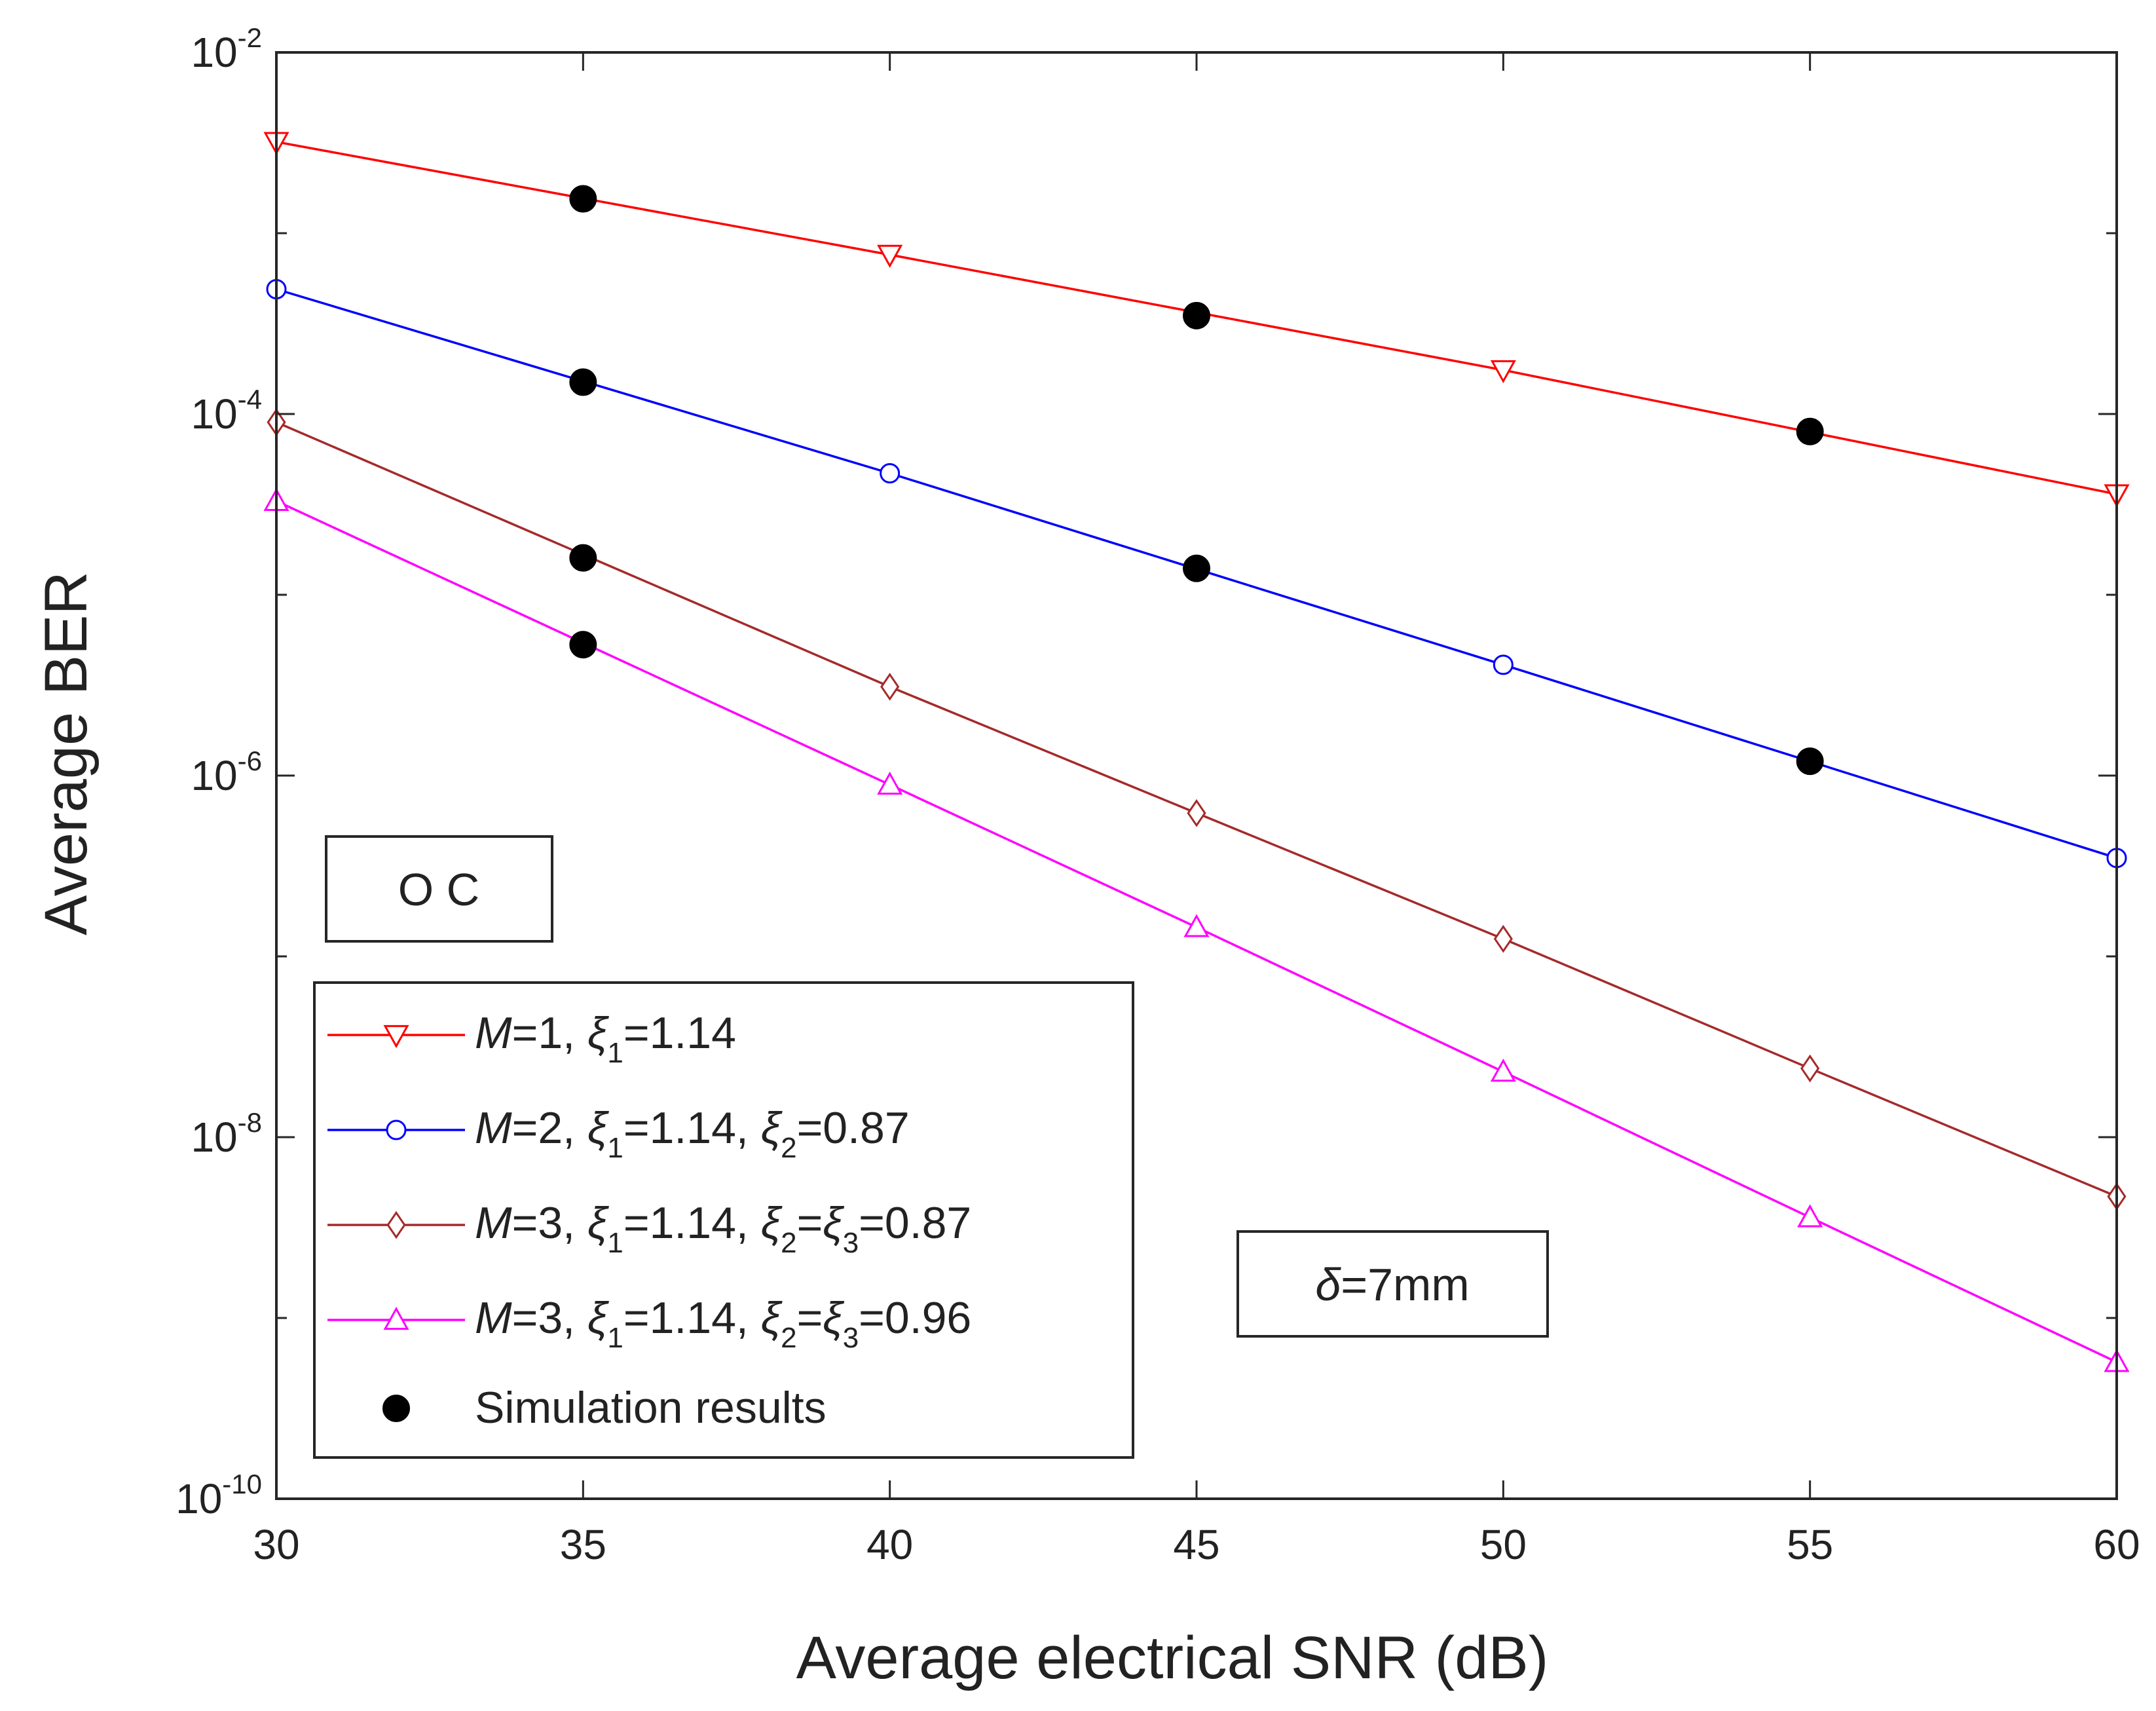 The image size is (2156, 1711). I want to click on legend-entry-2: M=3, ξ1=1.14, ξ2=ξ3=0.87, so click(723, 1228).